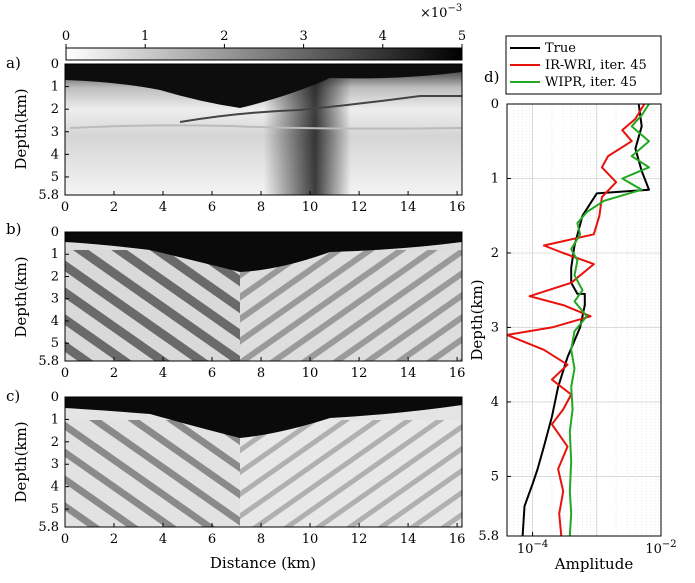  I want to click on colorbar-tick-label: 5, so click(462, 36).